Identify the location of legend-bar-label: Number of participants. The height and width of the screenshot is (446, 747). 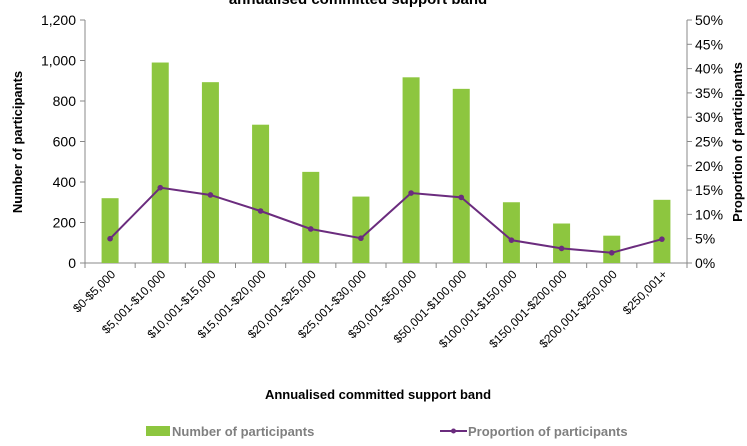
(243, 431).